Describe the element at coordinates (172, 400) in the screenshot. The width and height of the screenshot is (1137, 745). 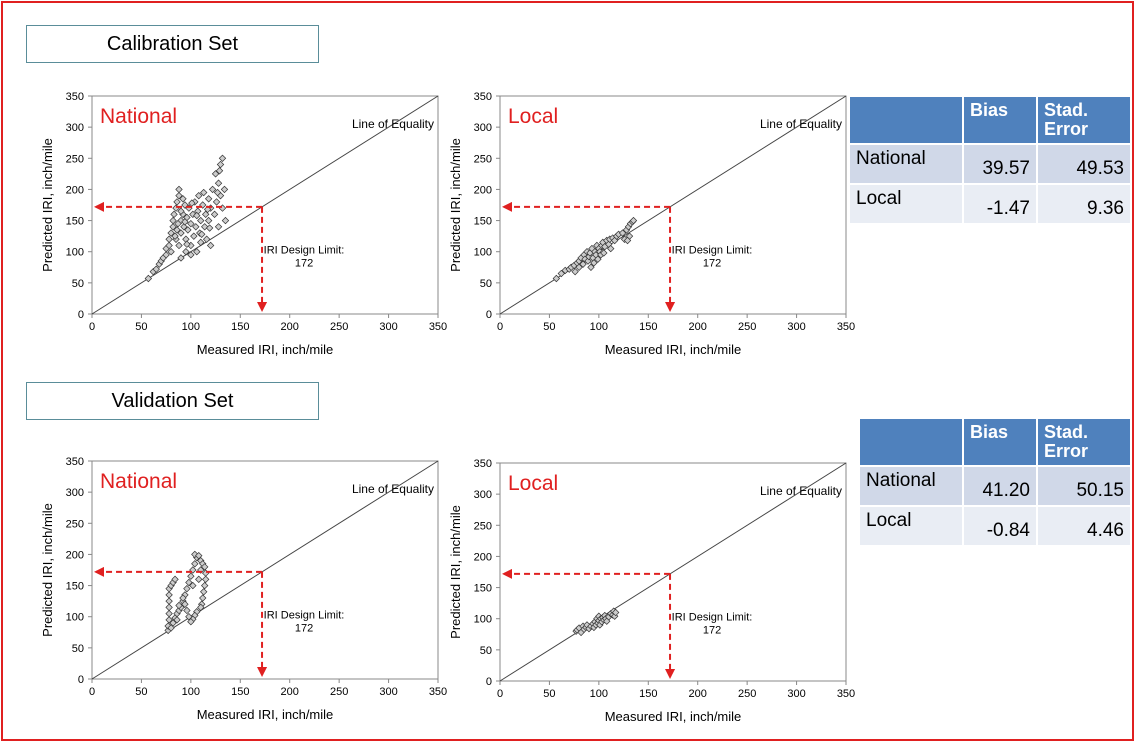
I see `validation-set-title: Validation Set` at that location.